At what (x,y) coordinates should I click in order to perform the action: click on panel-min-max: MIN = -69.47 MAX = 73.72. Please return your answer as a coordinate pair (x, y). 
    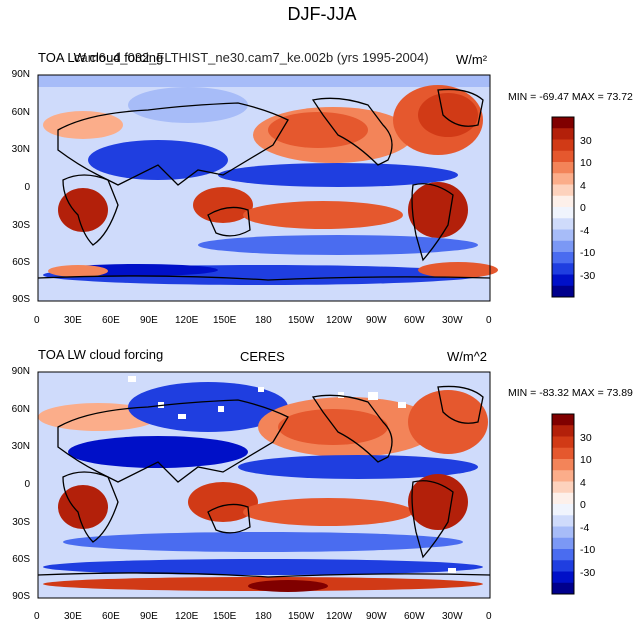
    Looking at the image, I should click on (570, 97).